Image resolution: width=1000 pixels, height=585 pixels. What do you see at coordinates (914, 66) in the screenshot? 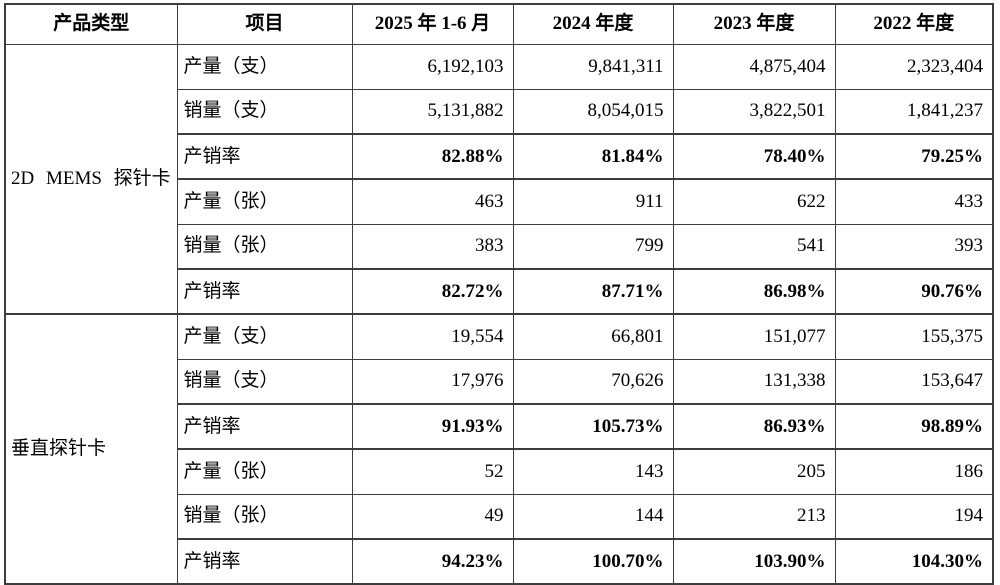
I see `value-cell: 2,323,404` at bounding box center [914, 66].